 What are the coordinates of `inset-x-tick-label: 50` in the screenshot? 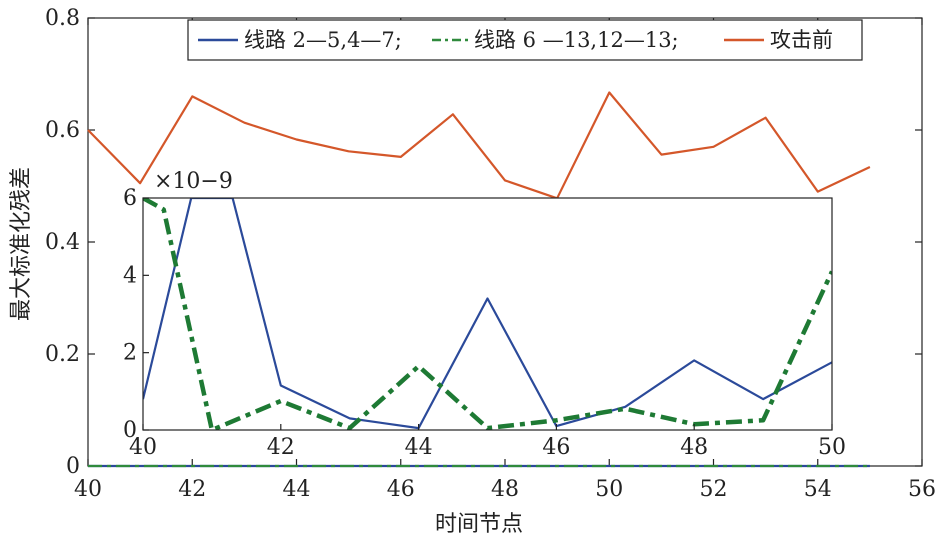 It's located at (832, 447).